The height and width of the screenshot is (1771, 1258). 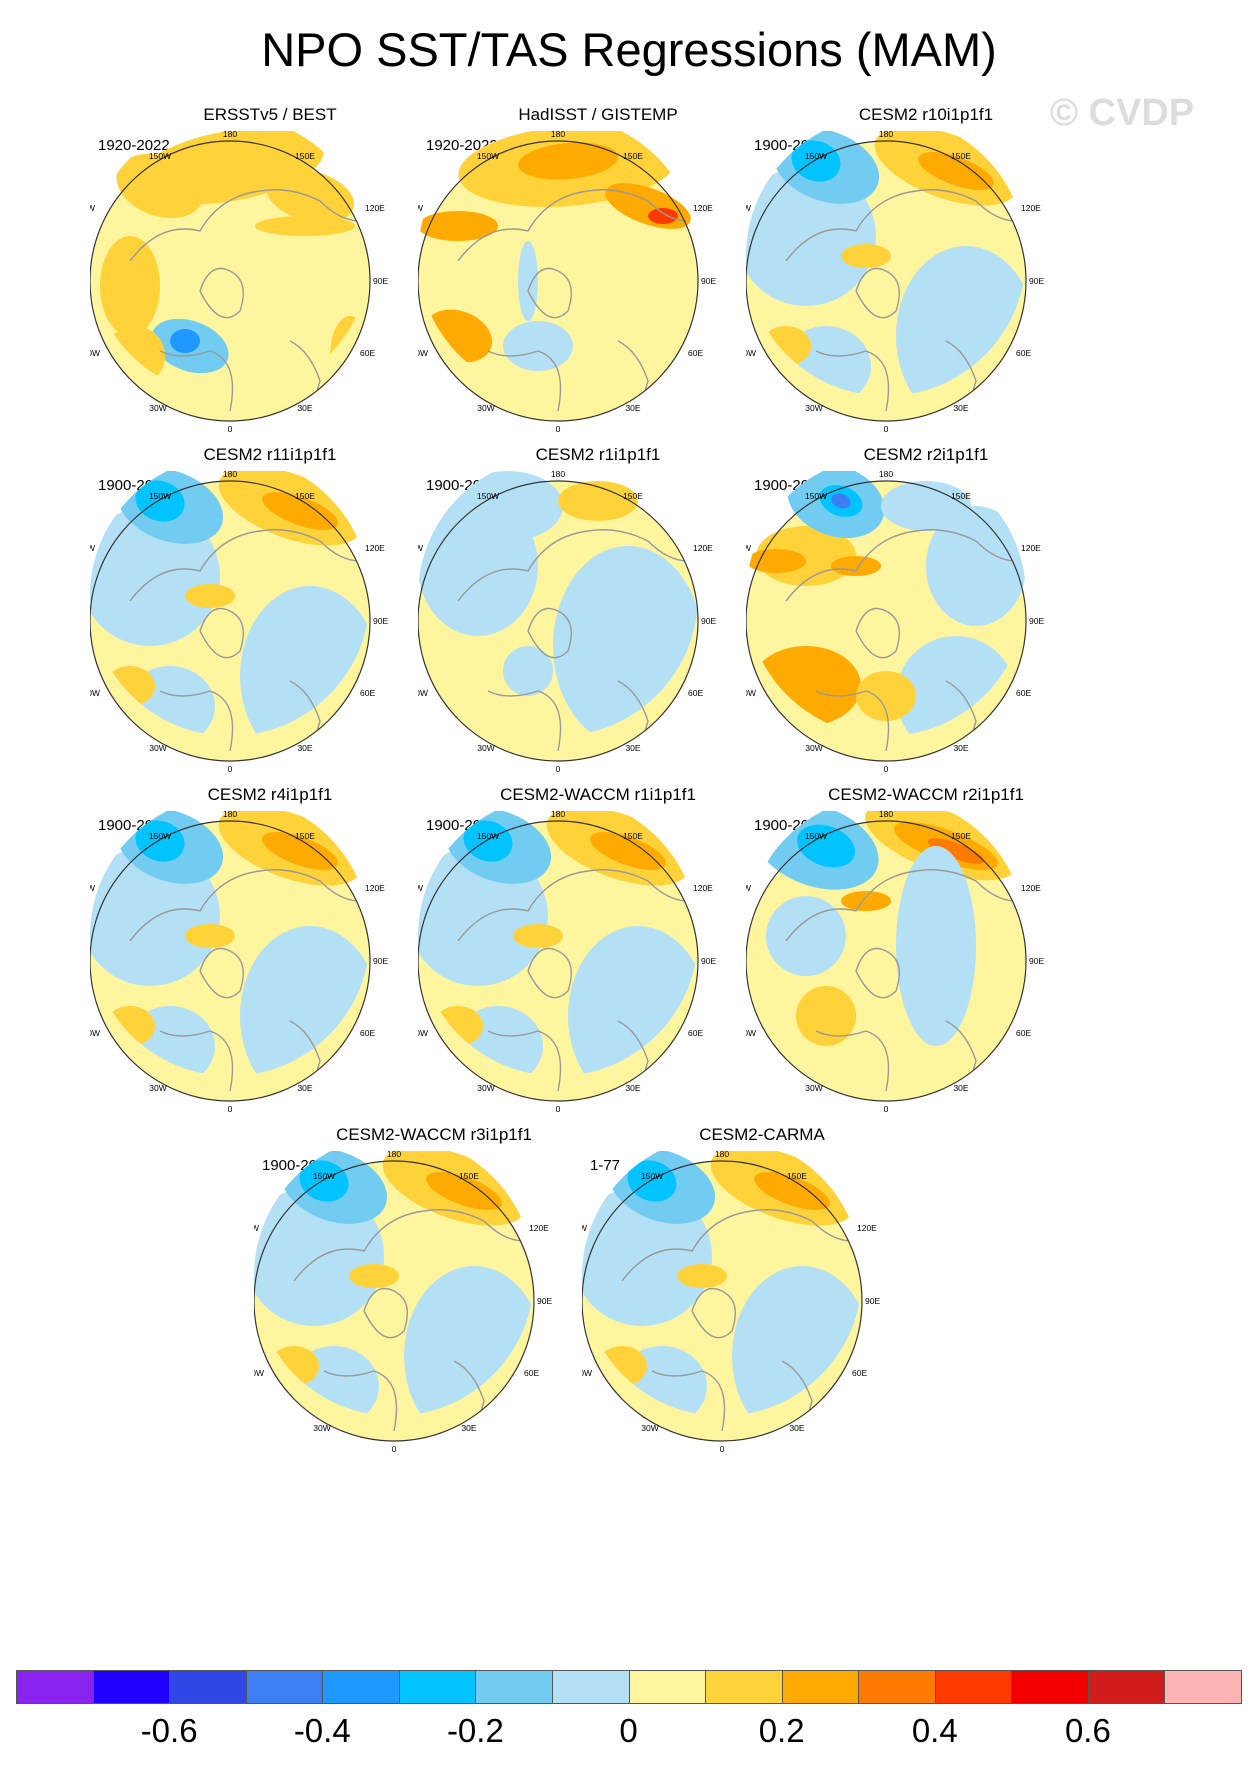 What do you see at coordinates (270, 794) in the screenshot?
I see `panel-title: CESM2 r4i1p1f1` at bounding box center [270, 794].